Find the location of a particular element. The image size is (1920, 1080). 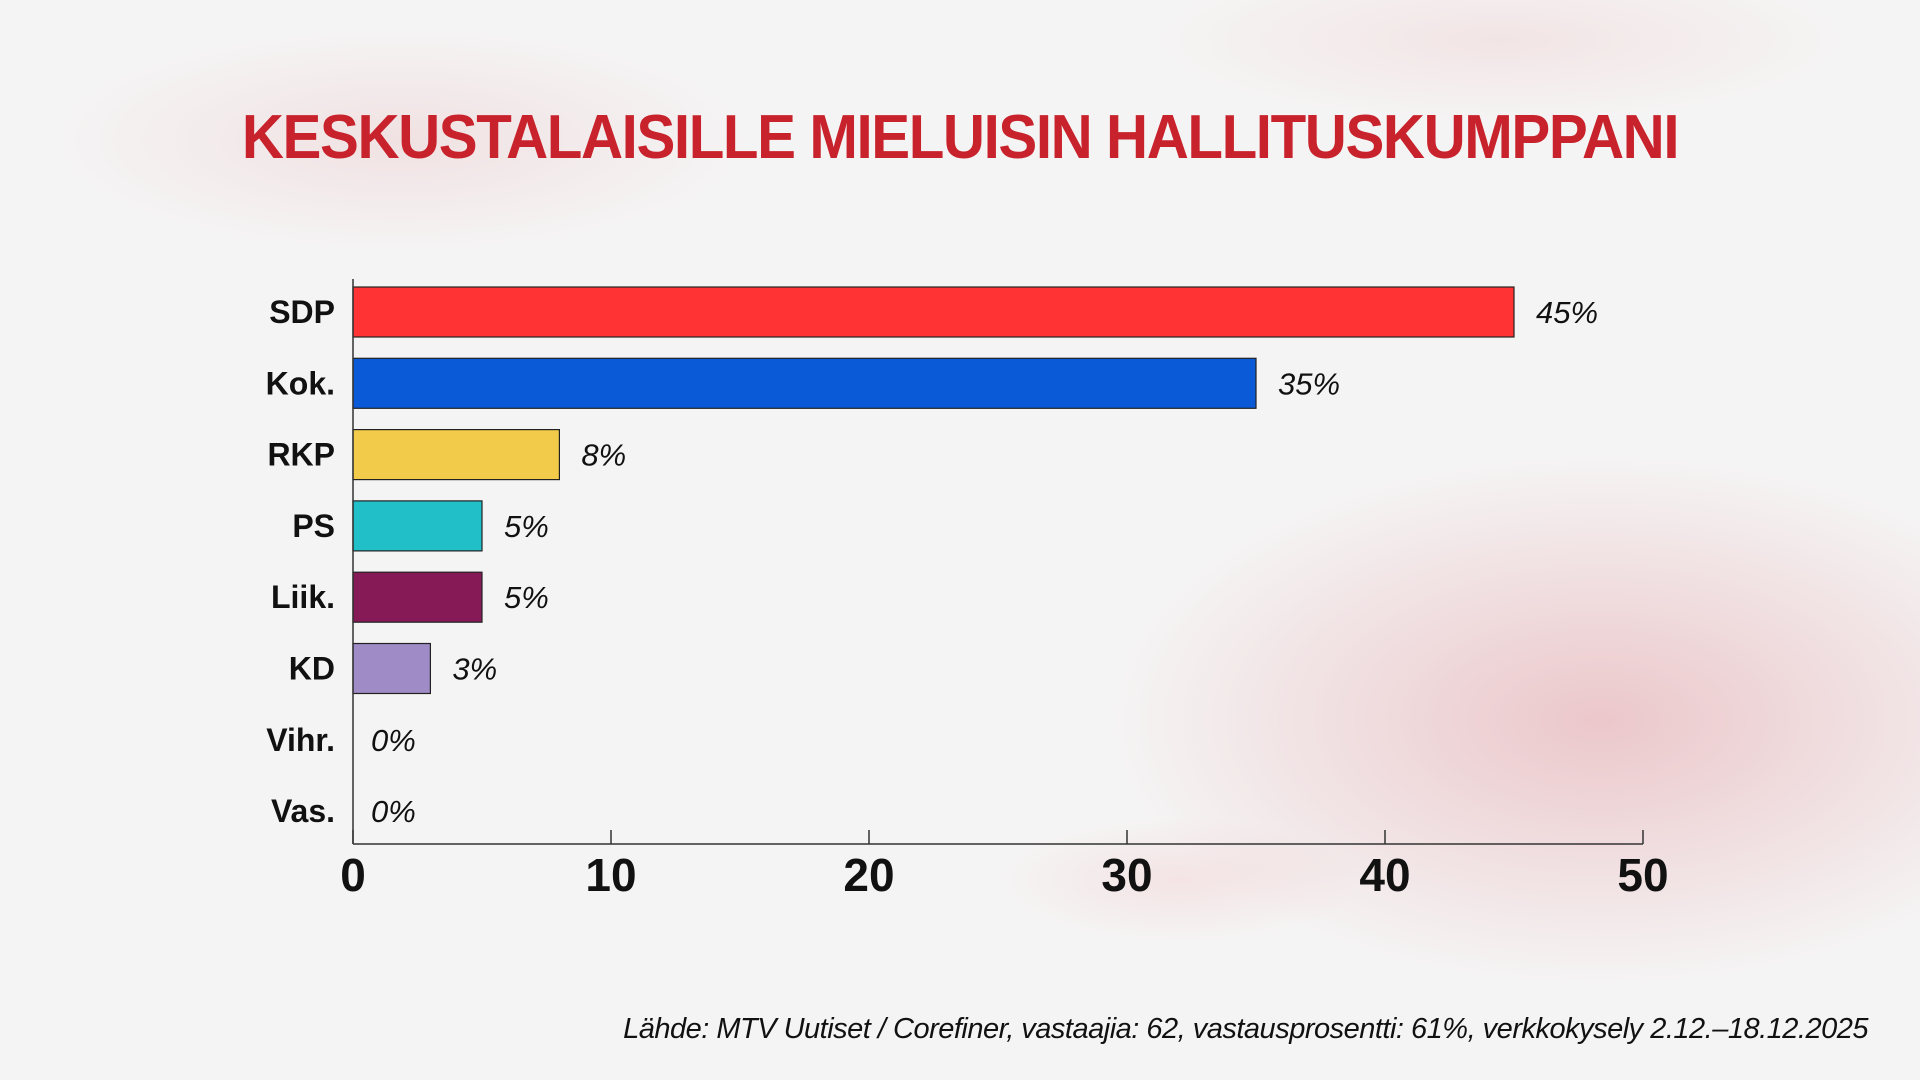

x-tick-label: 50 is located at coordinates (1642, 875).